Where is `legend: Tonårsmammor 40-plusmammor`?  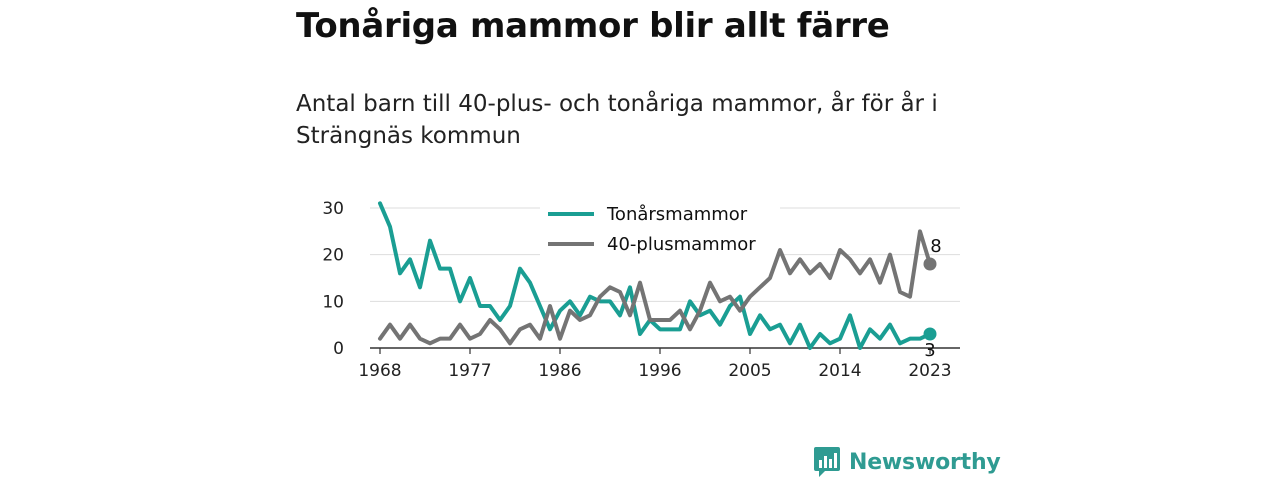 legend: Tonårsmammor 40-plusmammor is located at coordinates (660, 231).